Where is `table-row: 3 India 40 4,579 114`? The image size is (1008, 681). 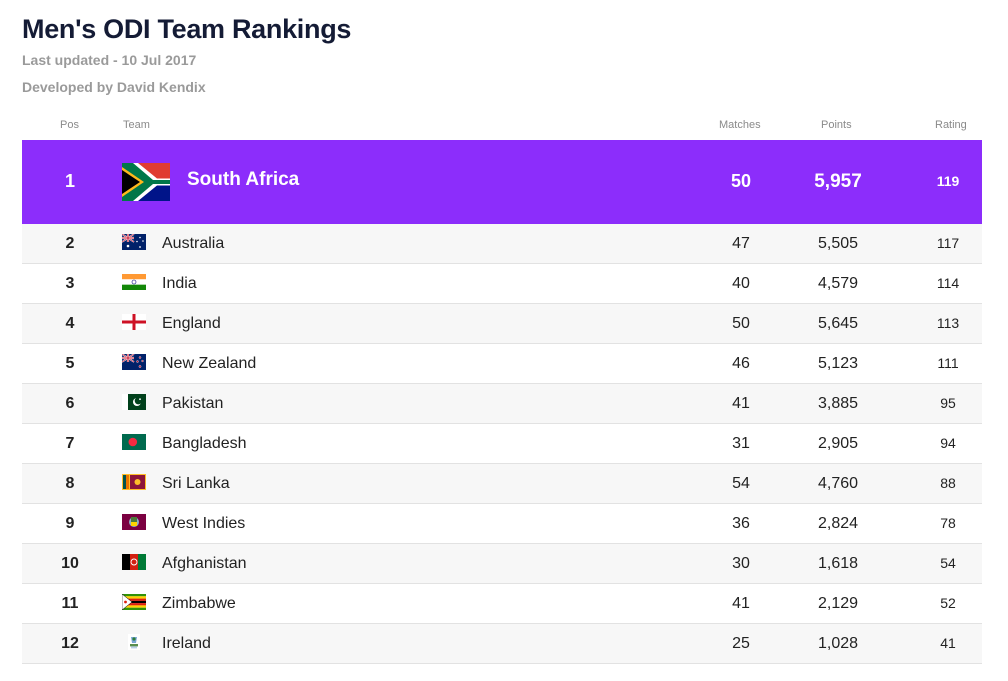
table-row: 3 India 40 4,579 114 is located at coordinates (502, 284).